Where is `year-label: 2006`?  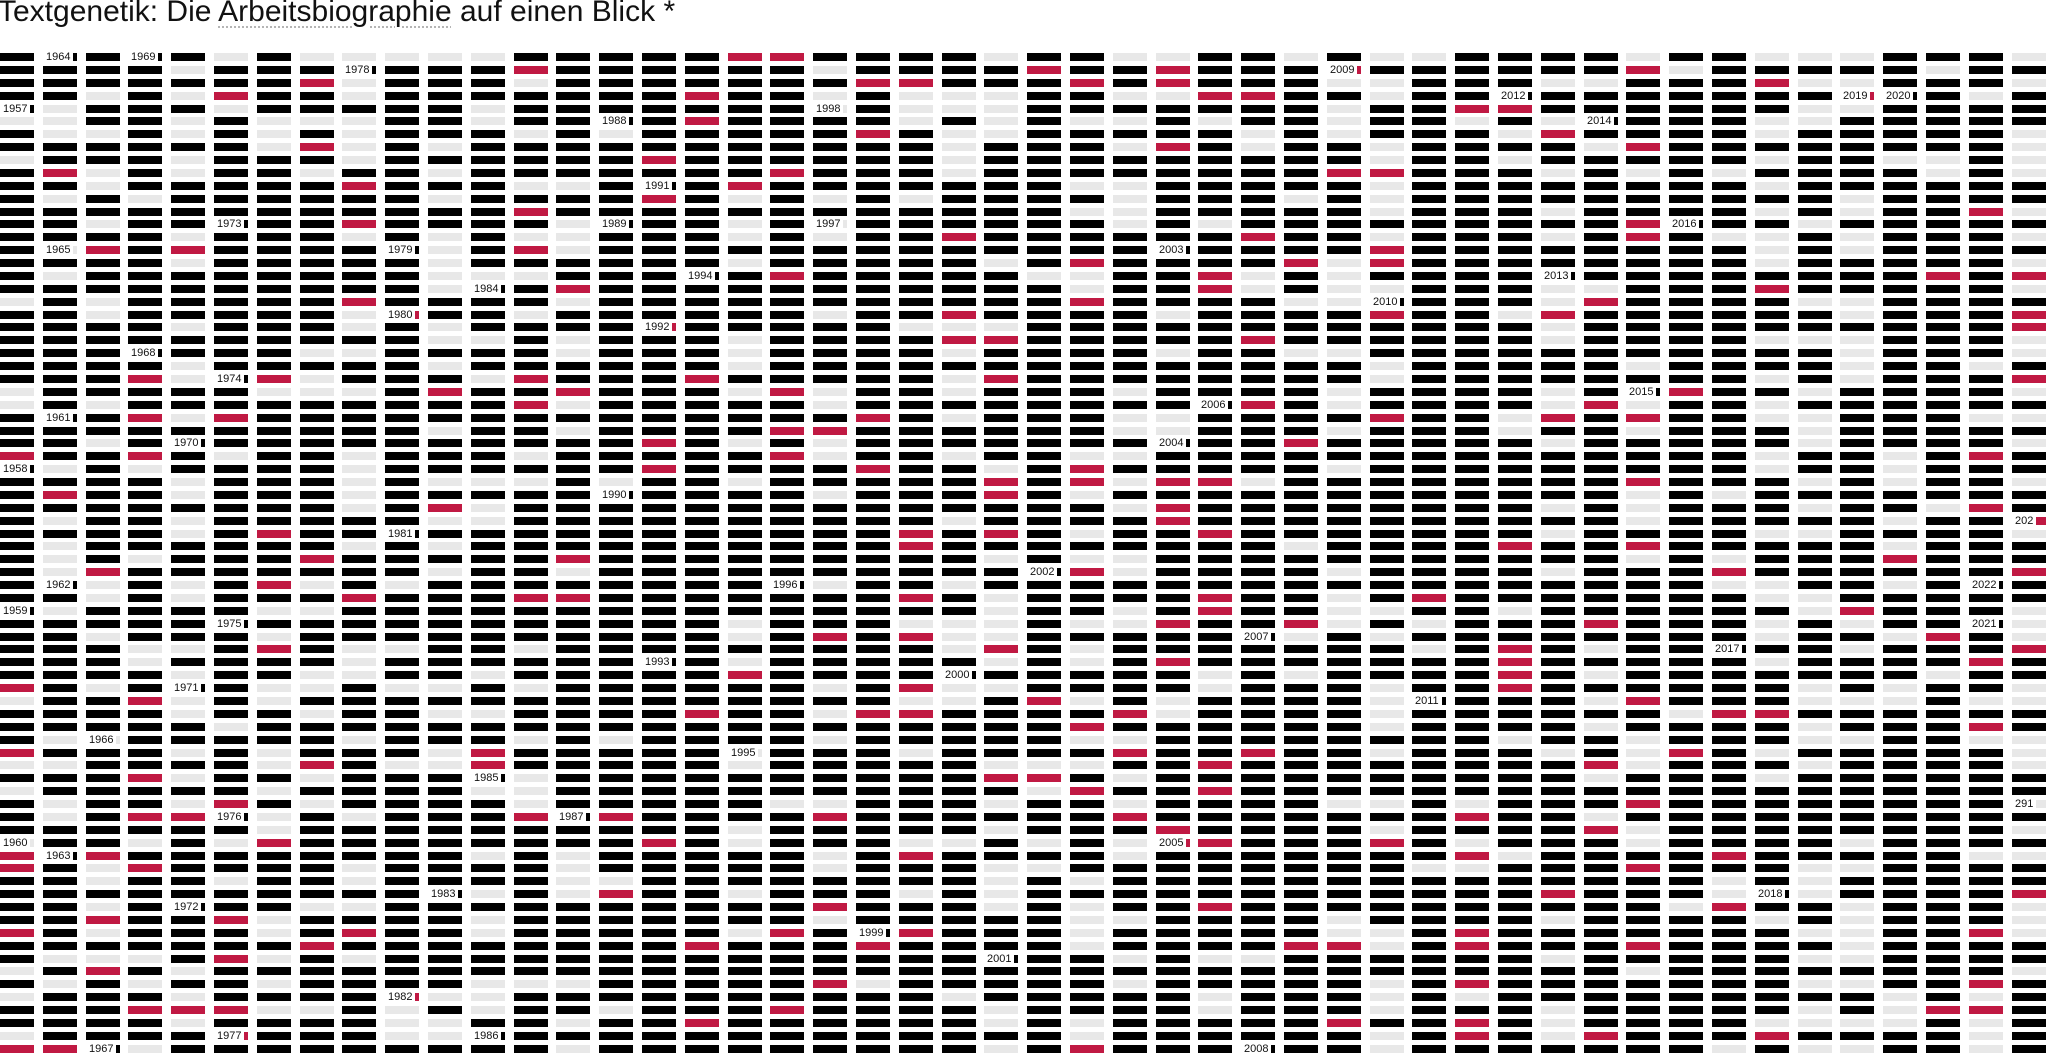
year-label: 2006 is located at coordinates (1213, 405).